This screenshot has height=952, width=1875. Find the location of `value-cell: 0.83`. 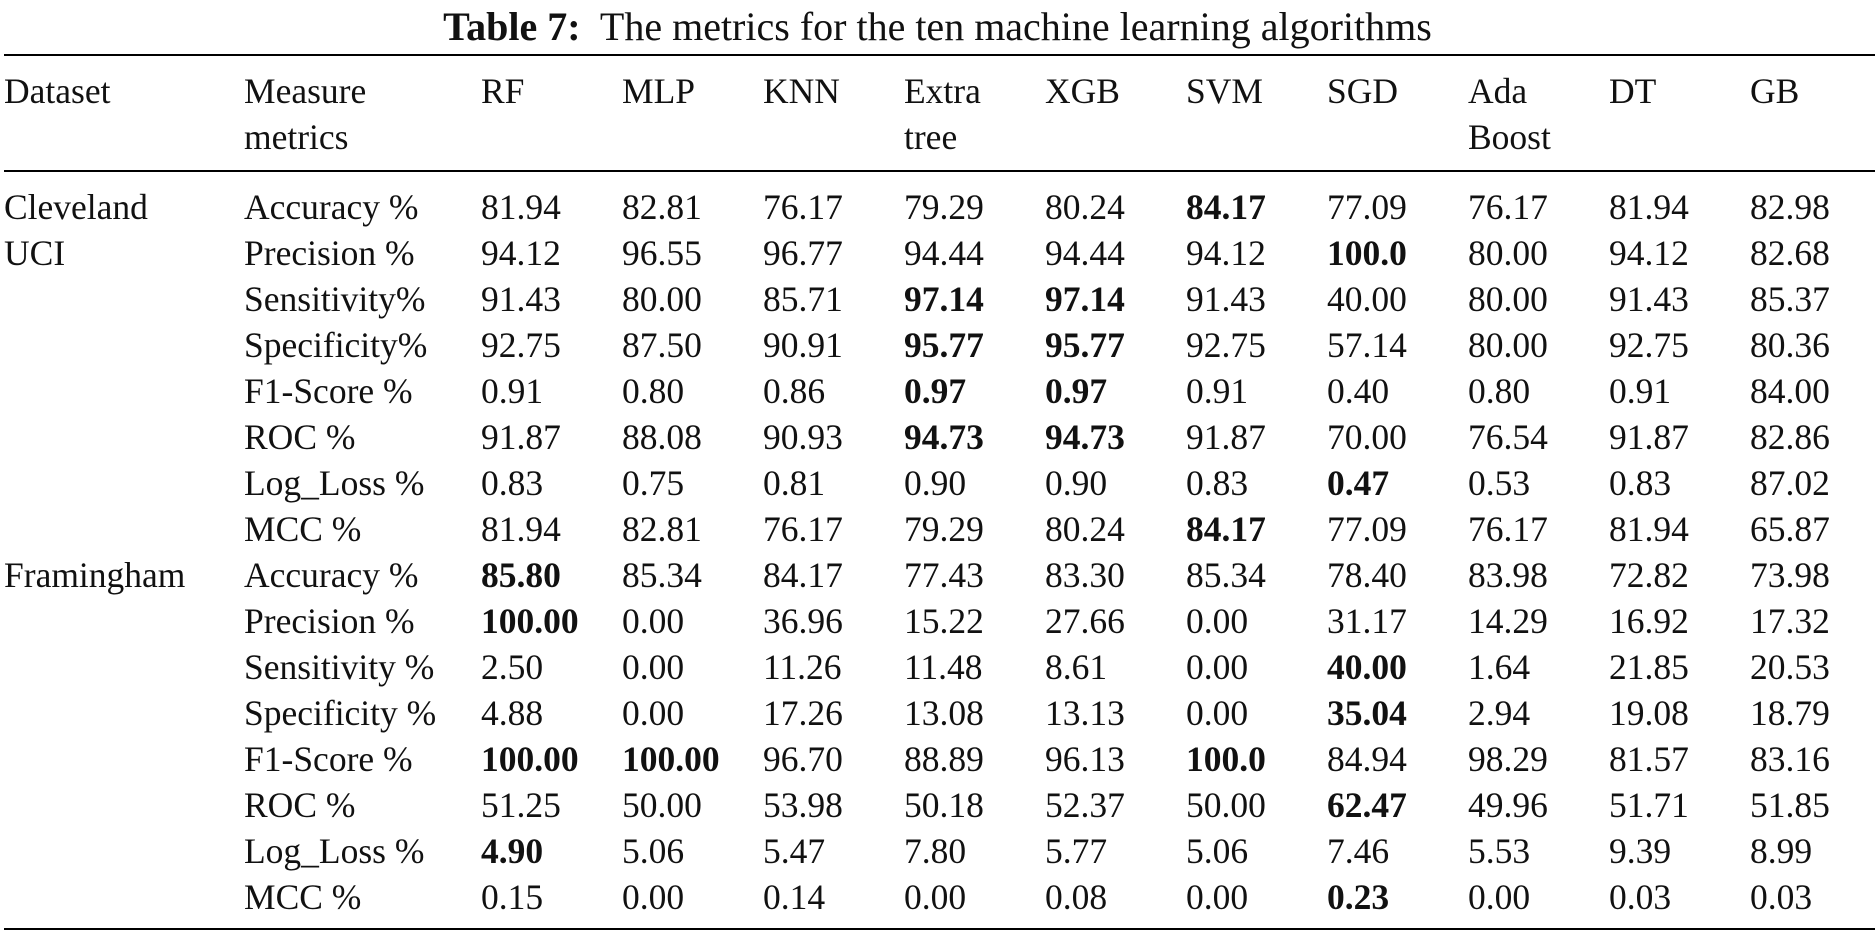

value-cell: 0.83 is located at coordinates (1640, 483).